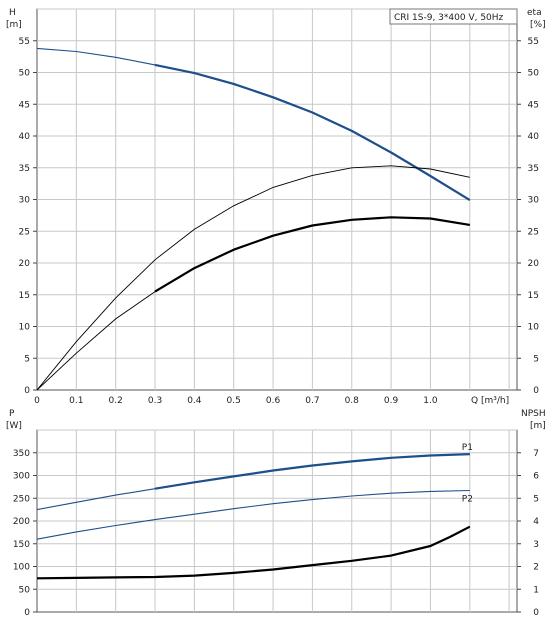 The height and width of the screenshot is (622, 558). I want to click on left-tick-label: 15, so click(24, 296).